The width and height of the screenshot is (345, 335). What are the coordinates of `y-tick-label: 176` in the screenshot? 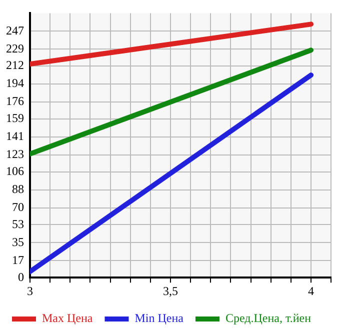 It's located at (15, 101).